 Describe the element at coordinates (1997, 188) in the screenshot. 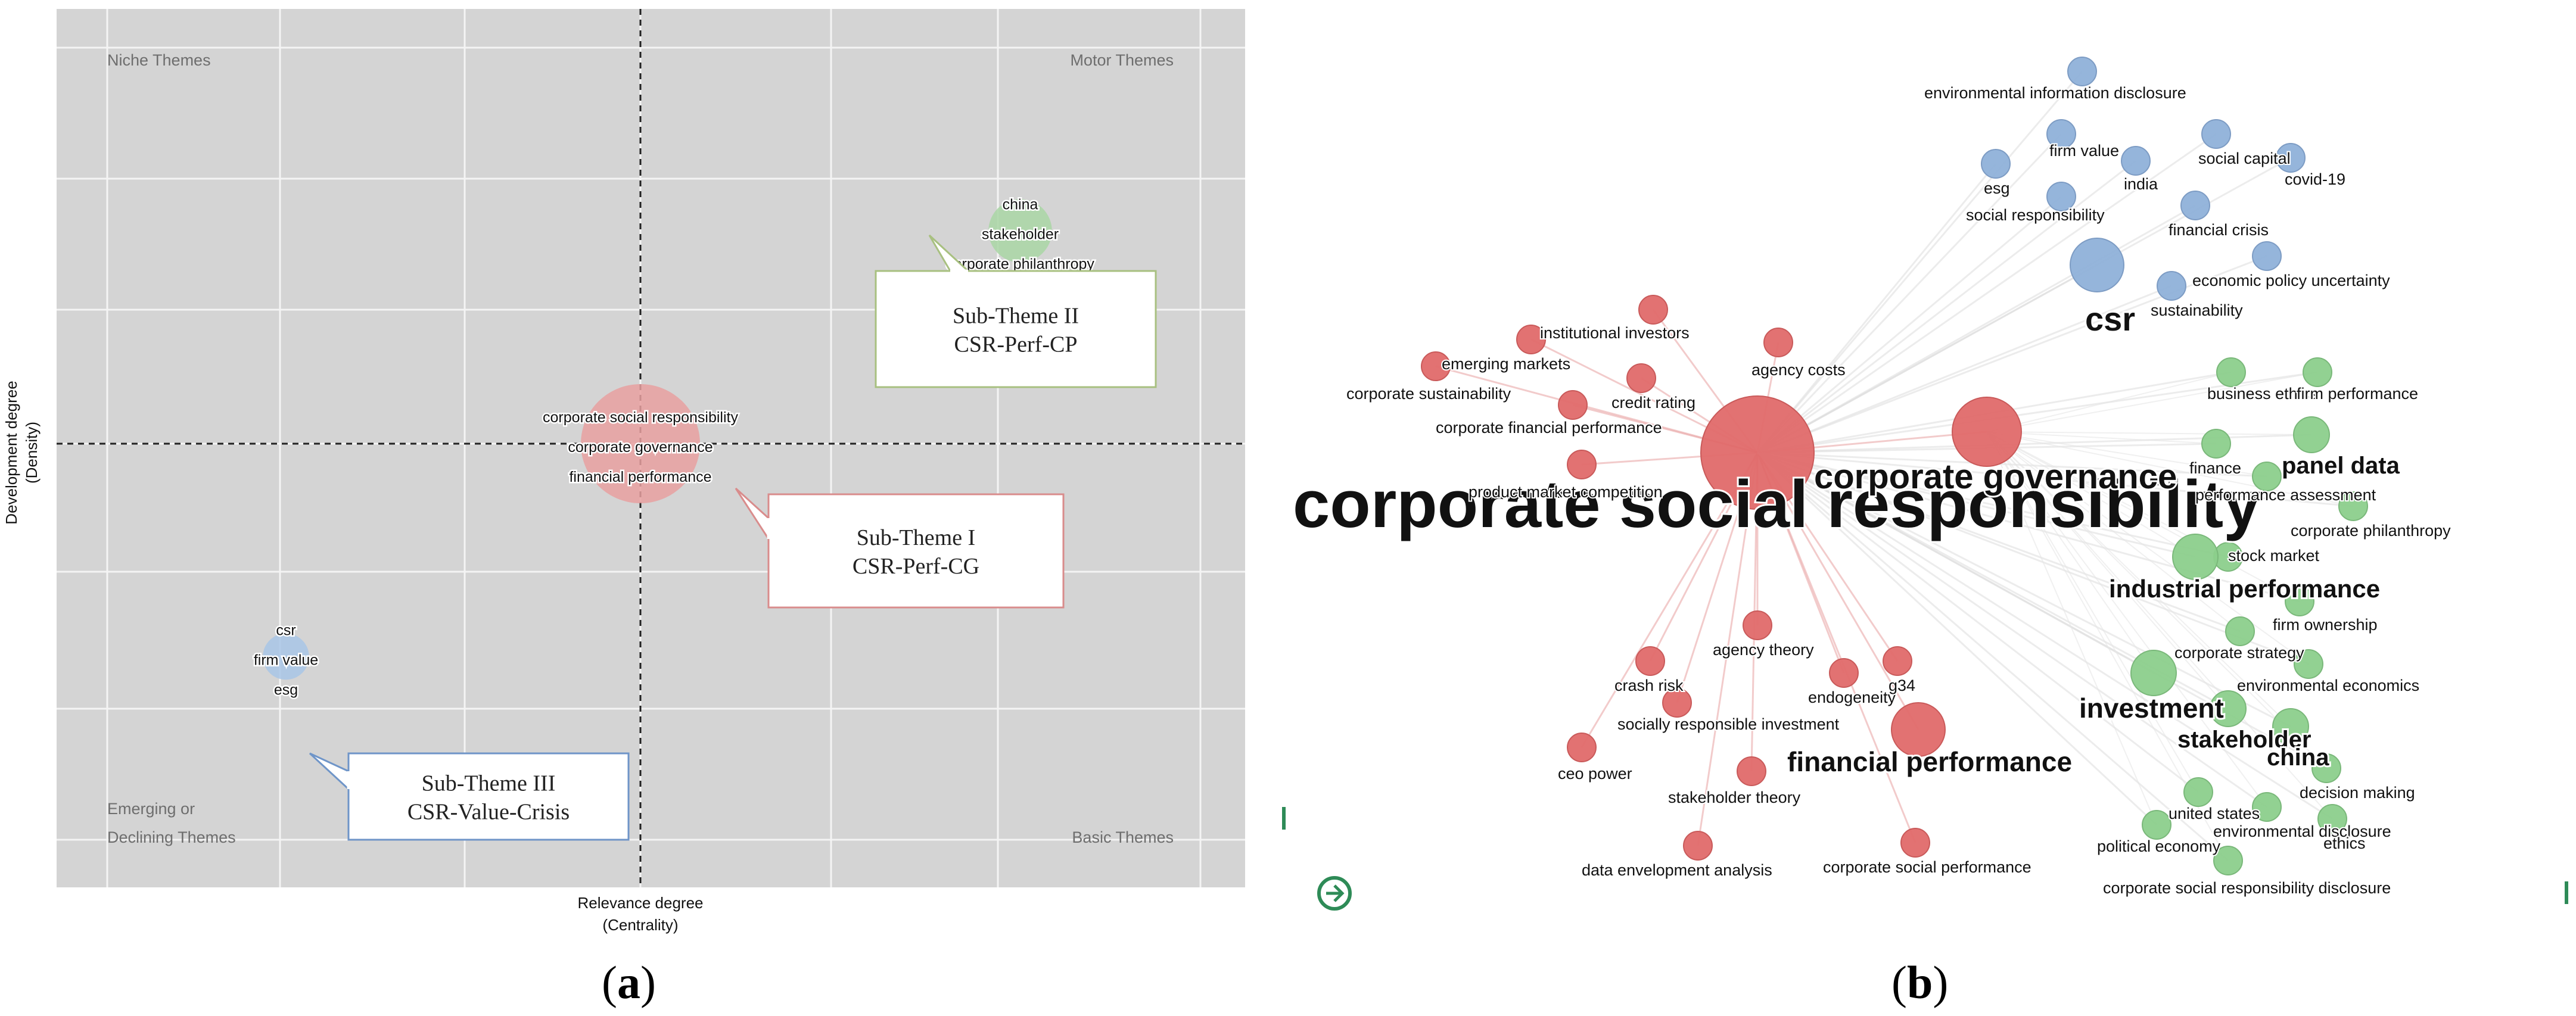

I see `network-node-label: esg` at that location.